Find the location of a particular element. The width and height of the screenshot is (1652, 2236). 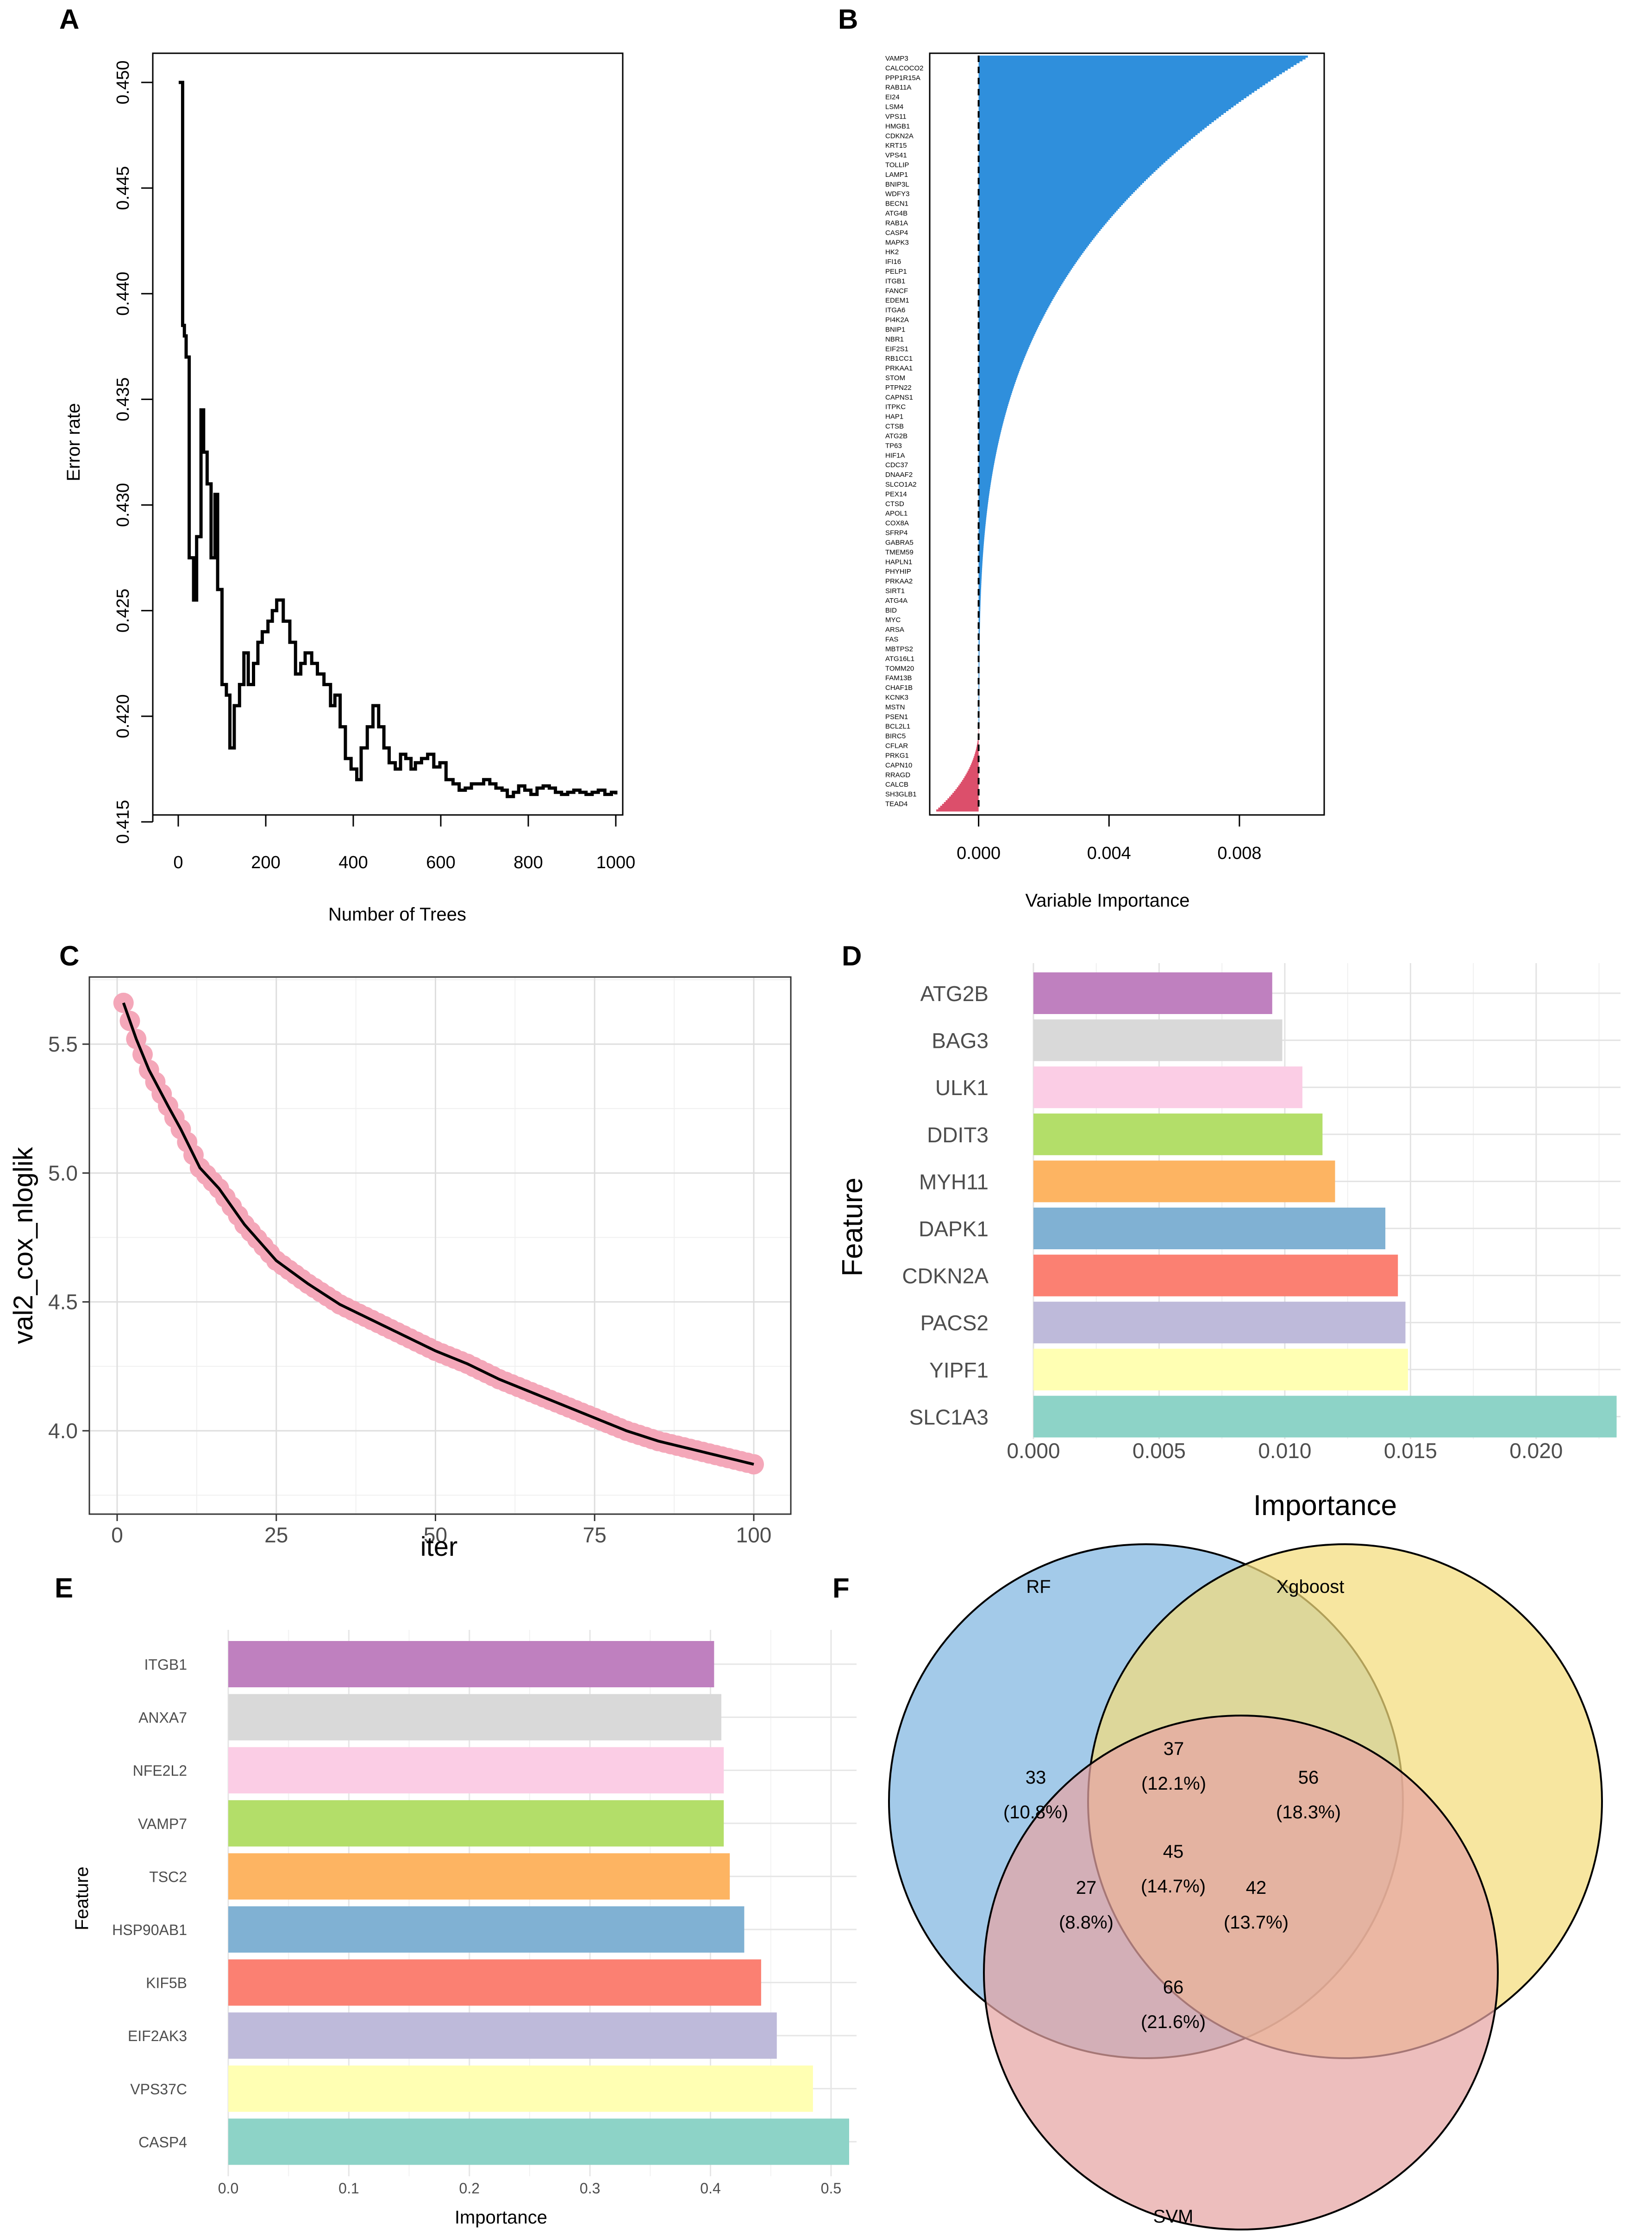

panel-b-gene-label: PEX14 is located at coordinates (896, 494).